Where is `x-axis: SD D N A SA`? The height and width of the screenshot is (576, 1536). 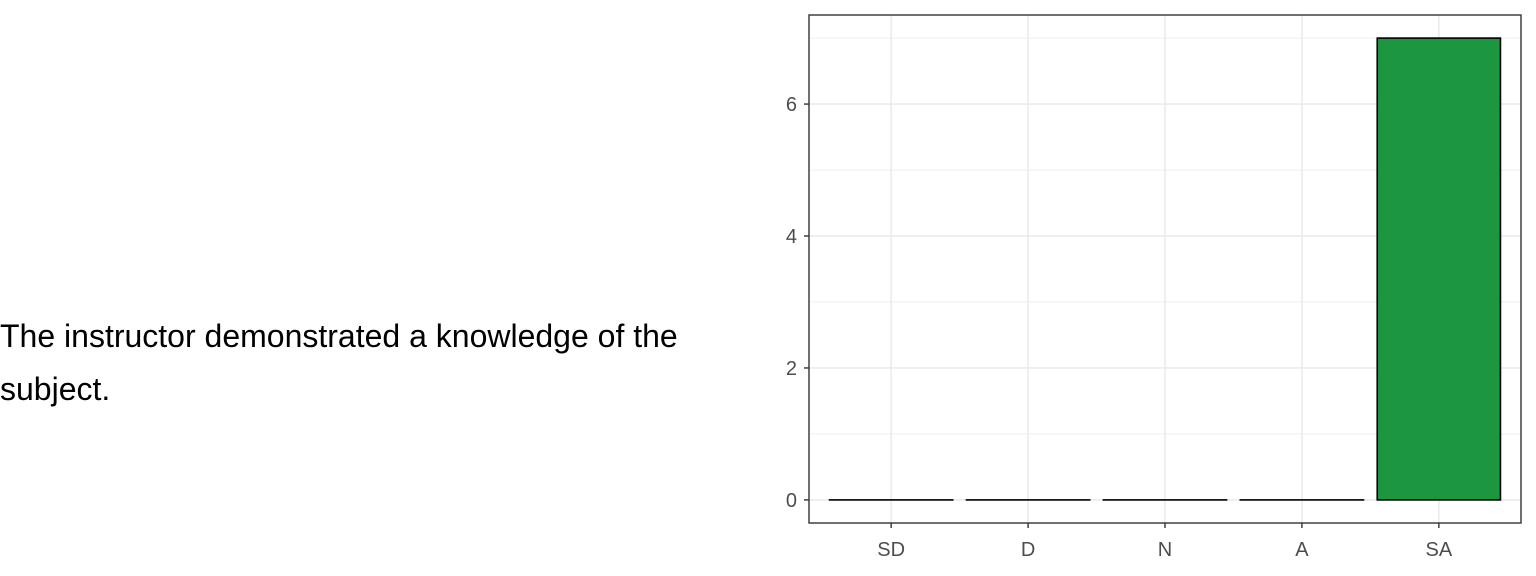 x-axis: SD D N A SA is located at coordinates (1165, 542).